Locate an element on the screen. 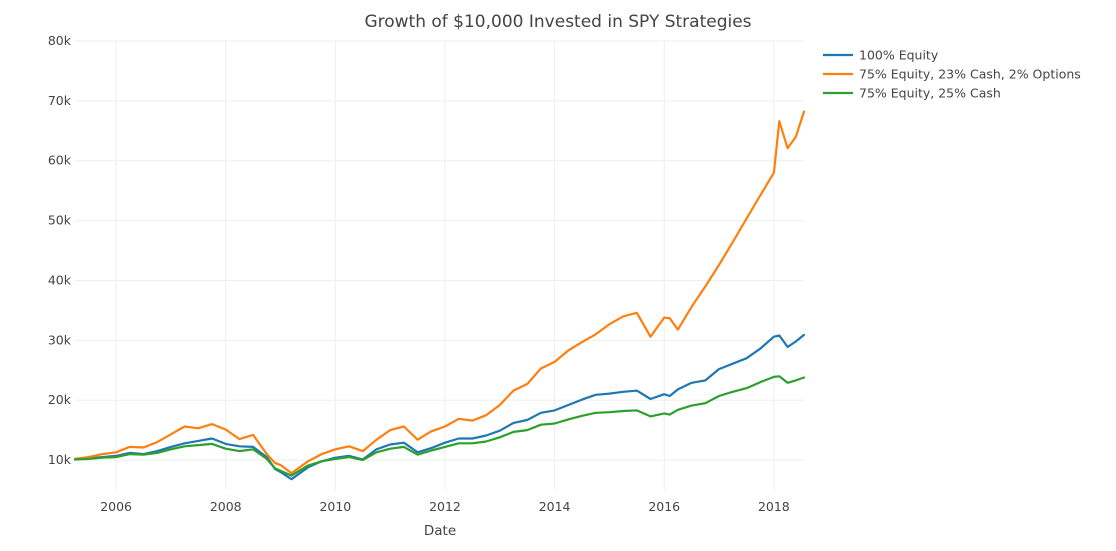 The height and width of the screenshot is (551, 1116). legend-label: 75% Equity, 25% Cash is located at coordinates (930, 93).